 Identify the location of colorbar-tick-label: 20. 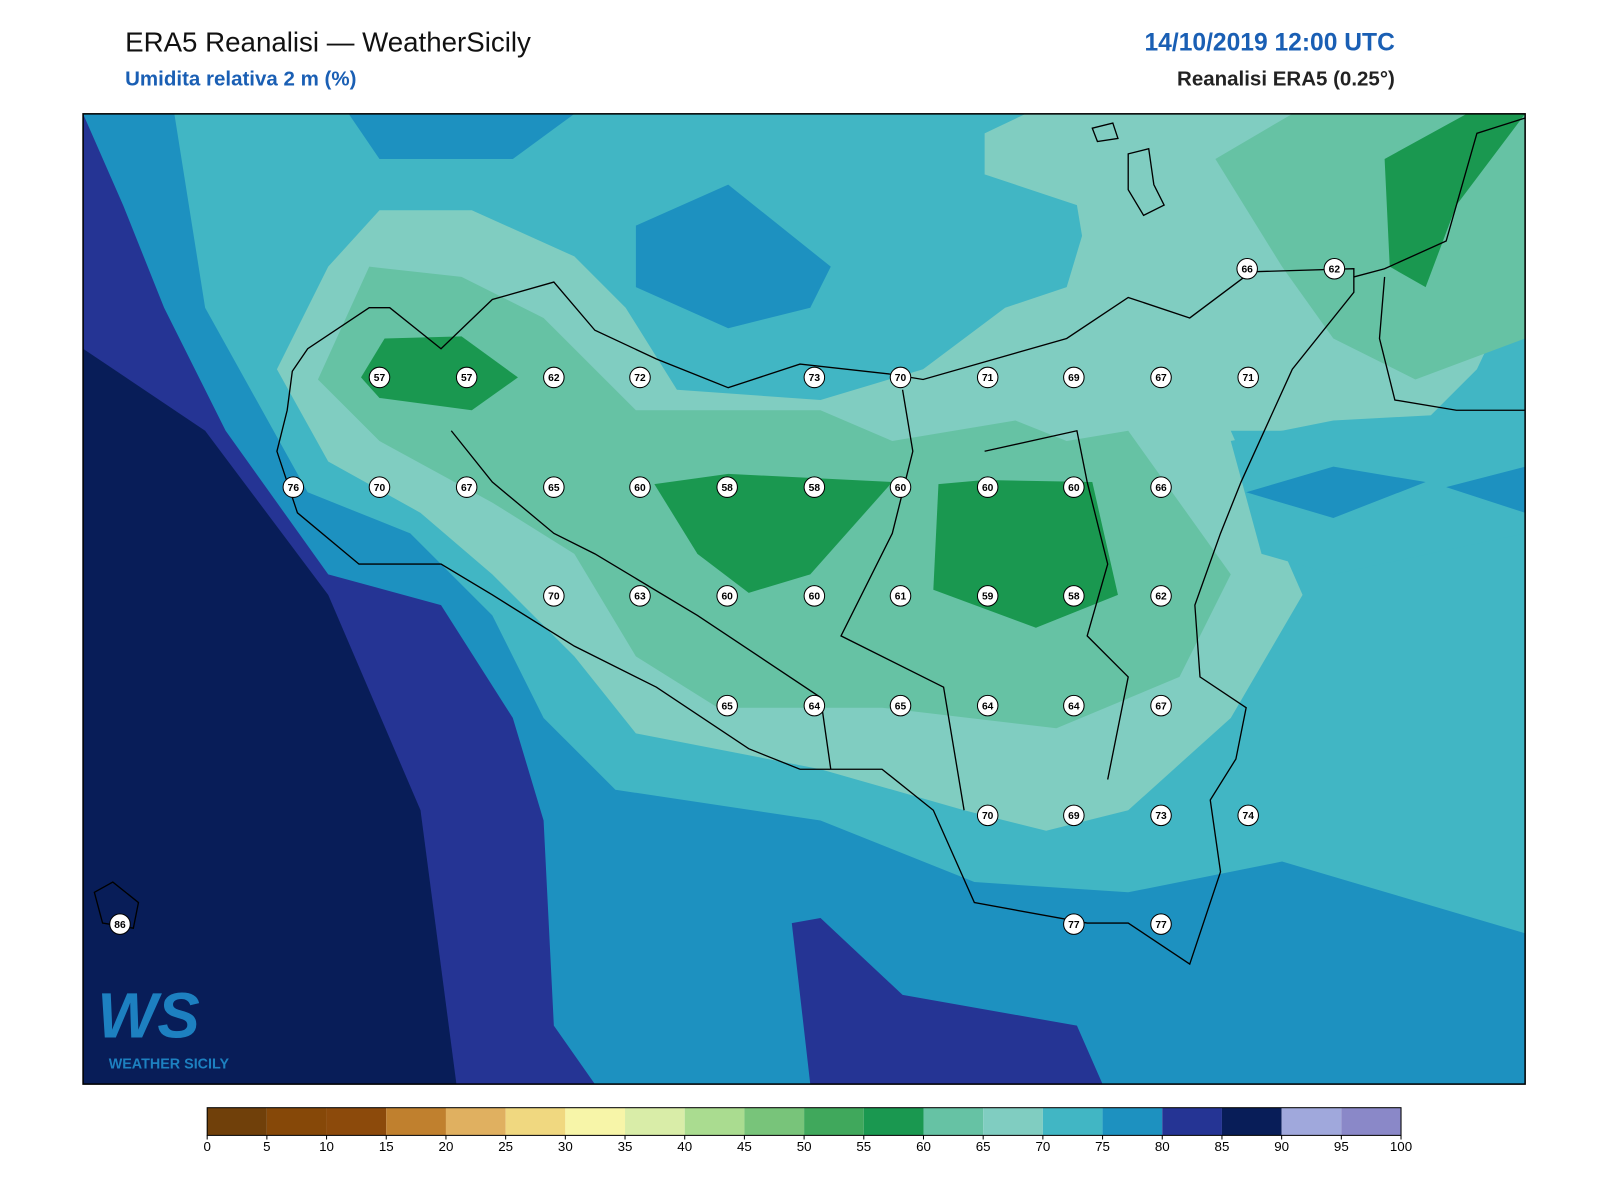
(446, 1146).